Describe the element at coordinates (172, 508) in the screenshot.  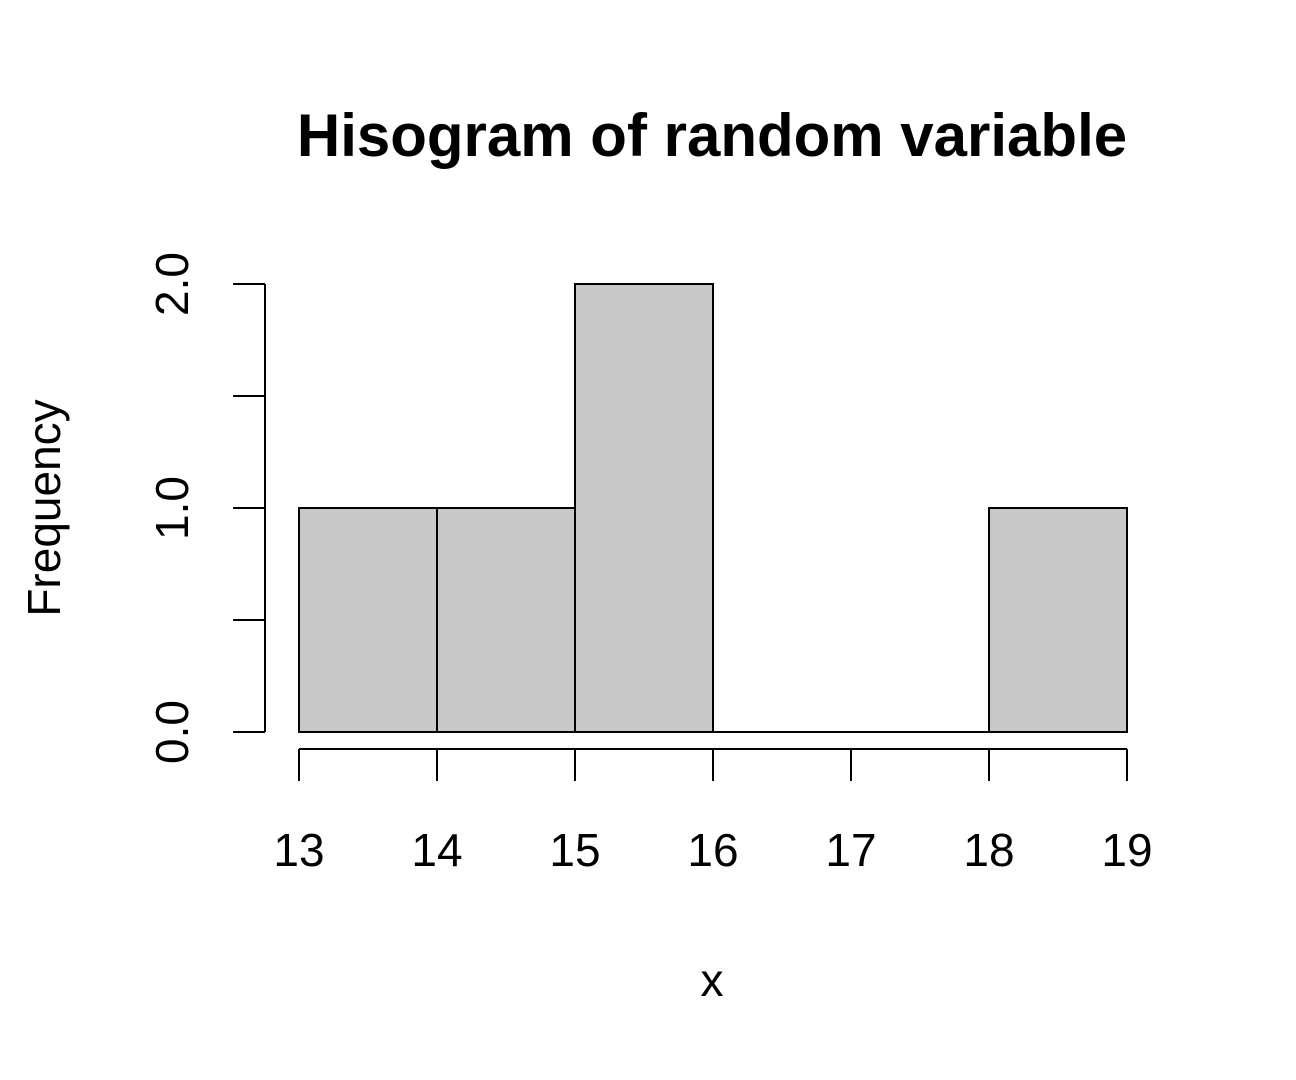
I see `y-tick-label-2: 1.0` at that location.